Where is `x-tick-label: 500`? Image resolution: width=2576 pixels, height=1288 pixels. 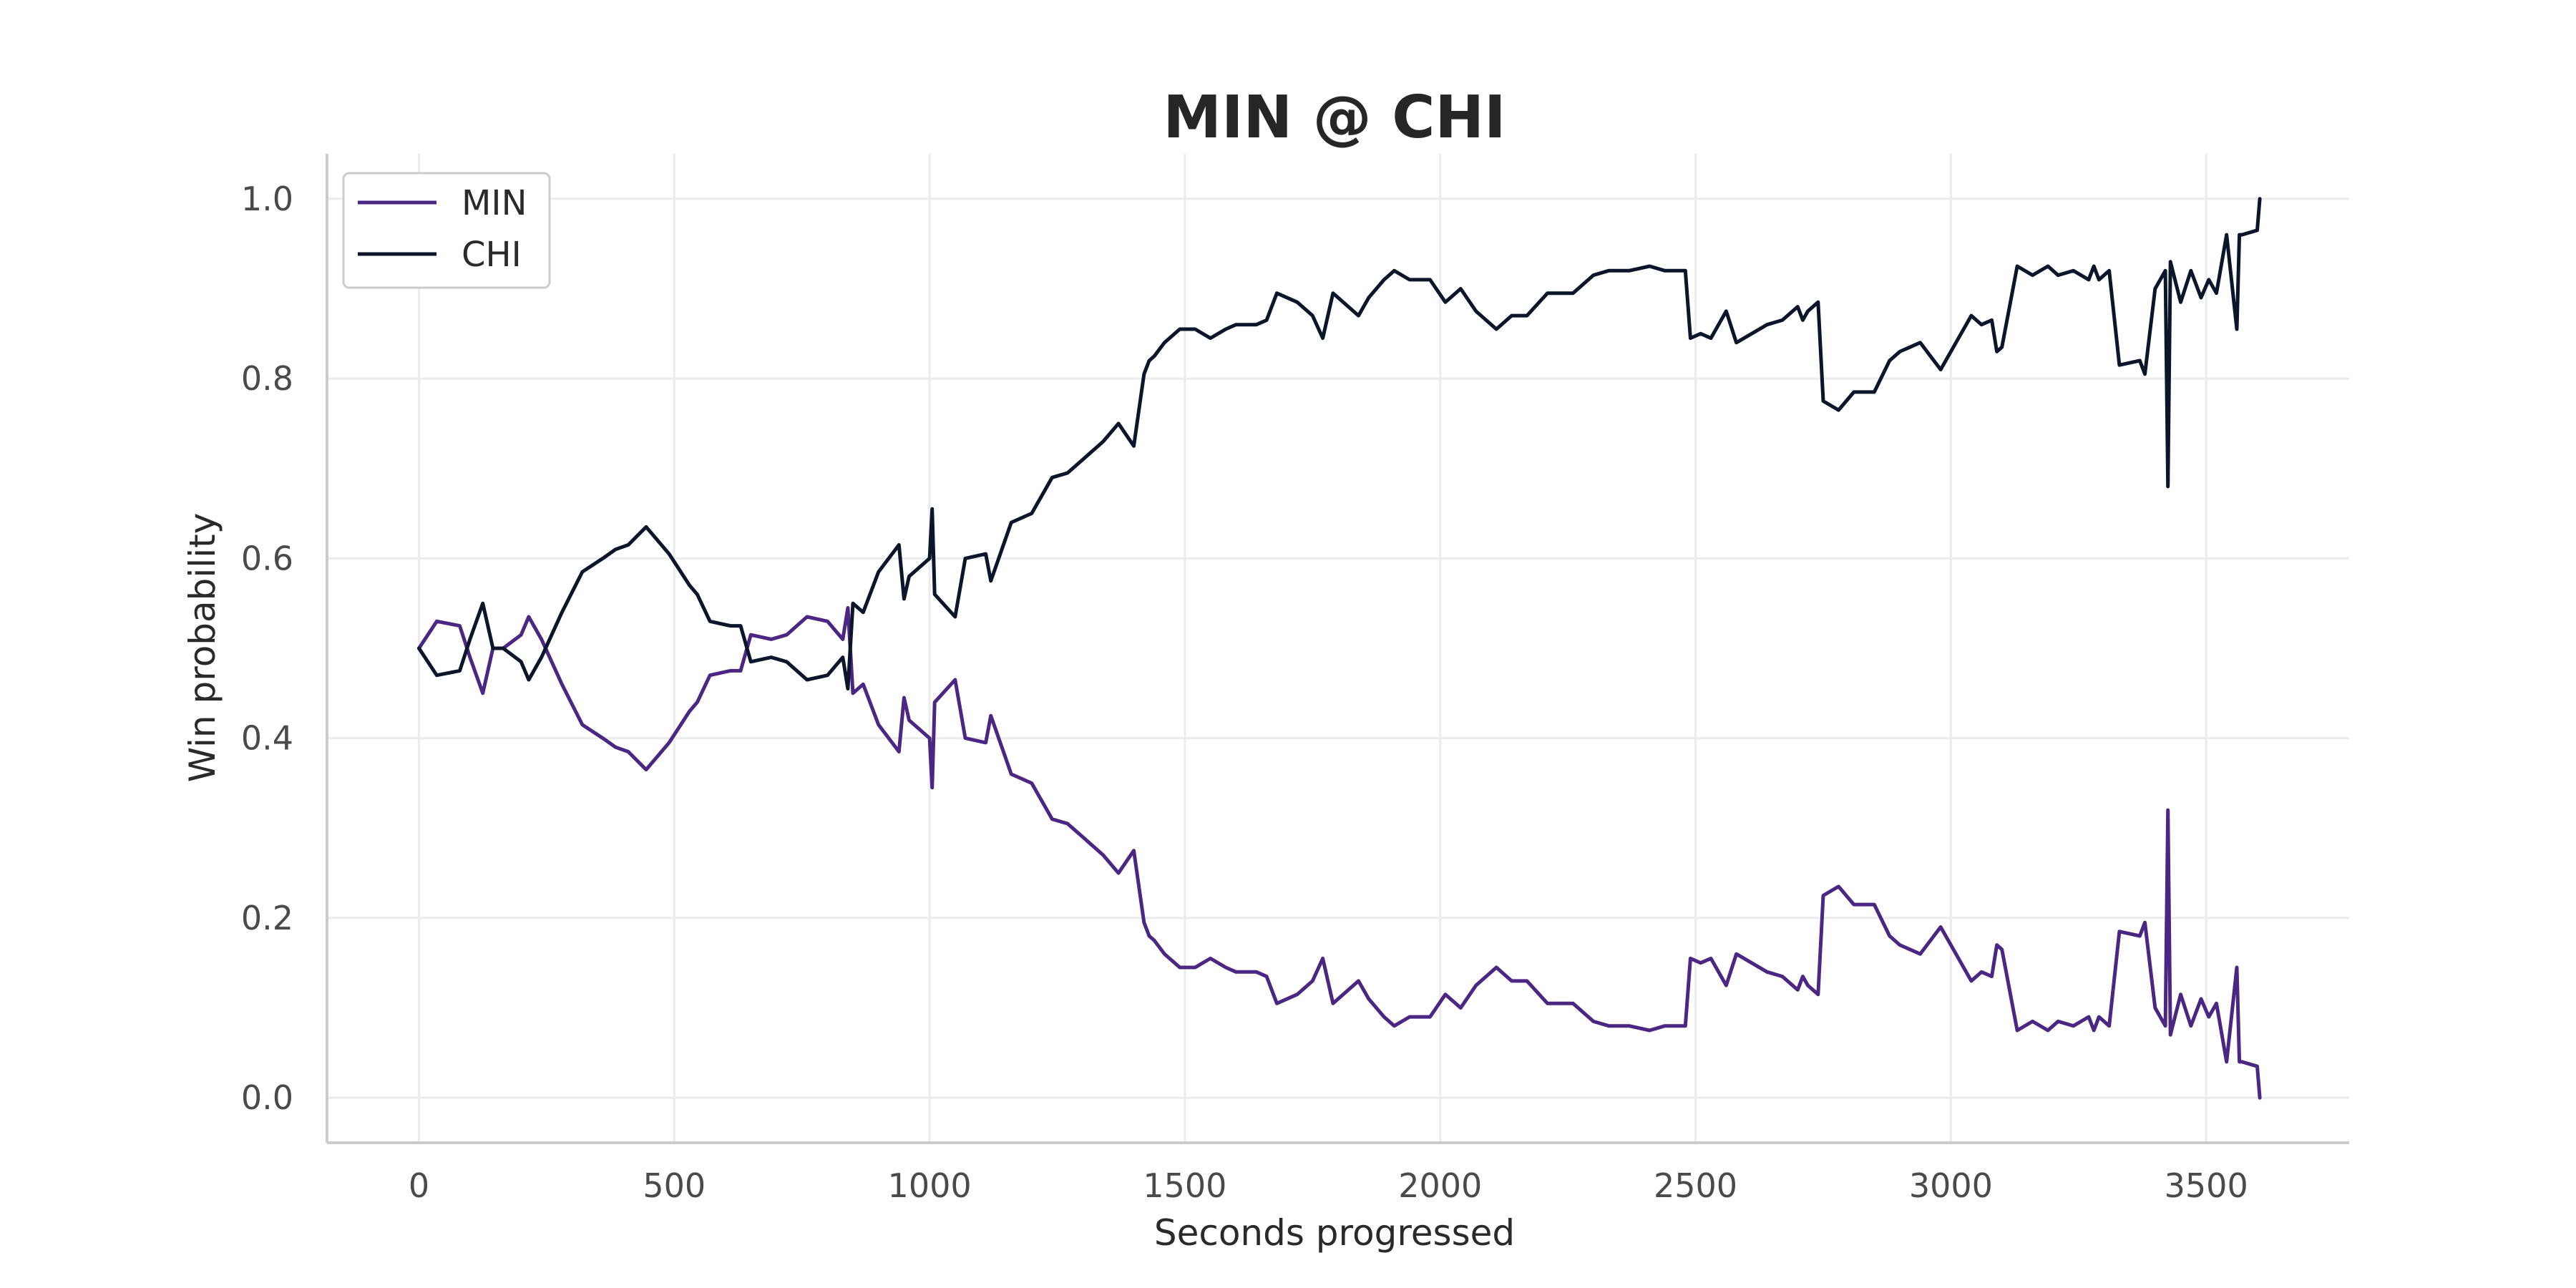 x-tick-label: 500 is located at coordinates (674, 1185).